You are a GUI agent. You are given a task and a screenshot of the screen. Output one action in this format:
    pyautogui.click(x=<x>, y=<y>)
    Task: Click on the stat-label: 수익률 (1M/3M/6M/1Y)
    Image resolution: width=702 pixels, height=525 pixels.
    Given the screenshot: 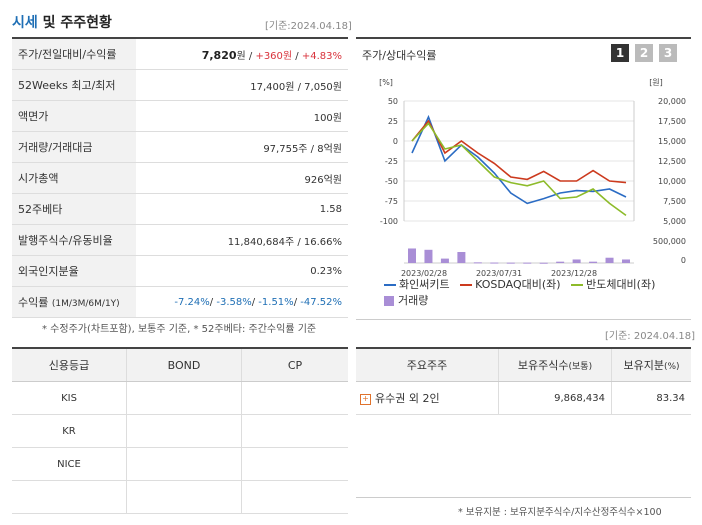 What is the action you would take?
    pyautogui.click(x=74, y=302)
    